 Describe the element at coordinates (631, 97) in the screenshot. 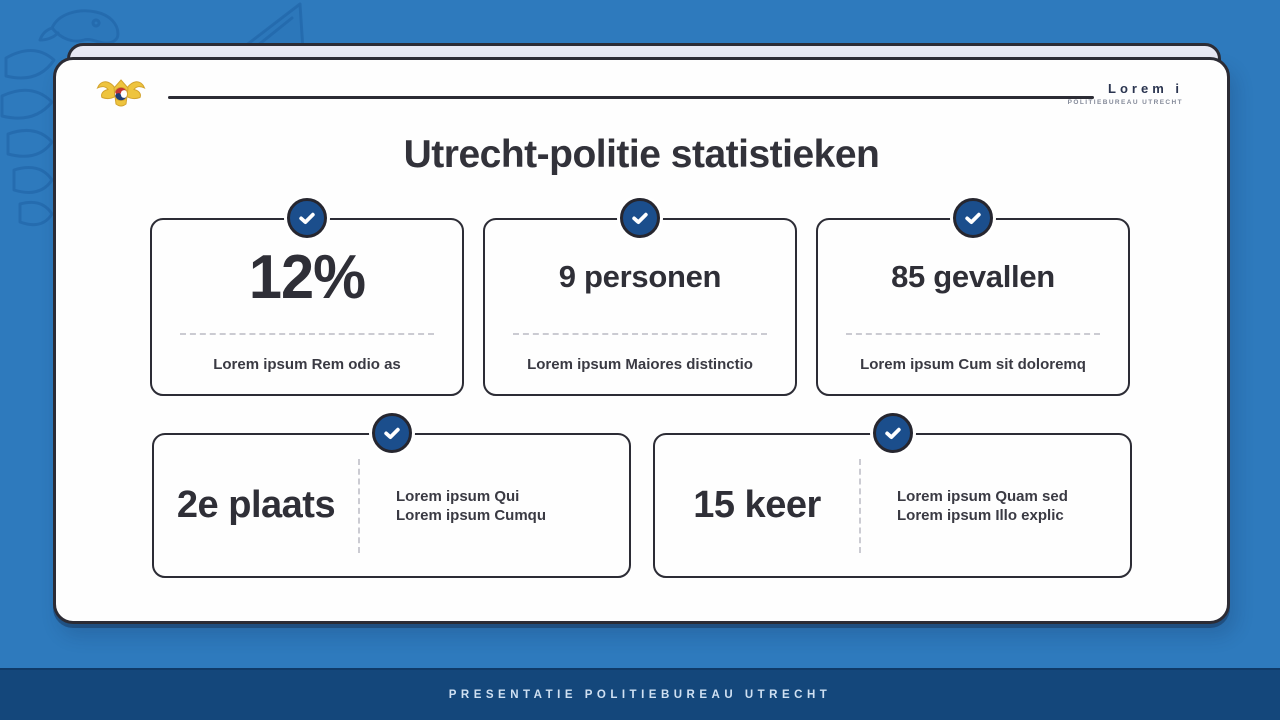

I see `header-divider` at that location.